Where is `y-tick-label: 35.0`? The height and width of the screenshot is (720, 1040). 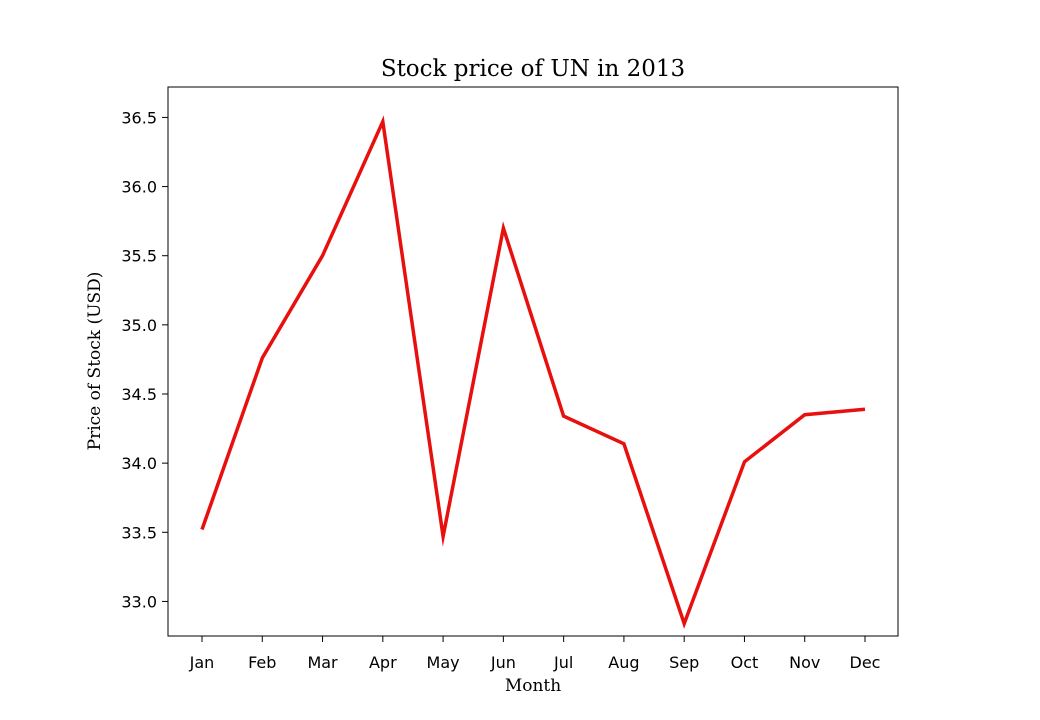 y-tick-label: 35.0 is located at coordinates (139, 325).